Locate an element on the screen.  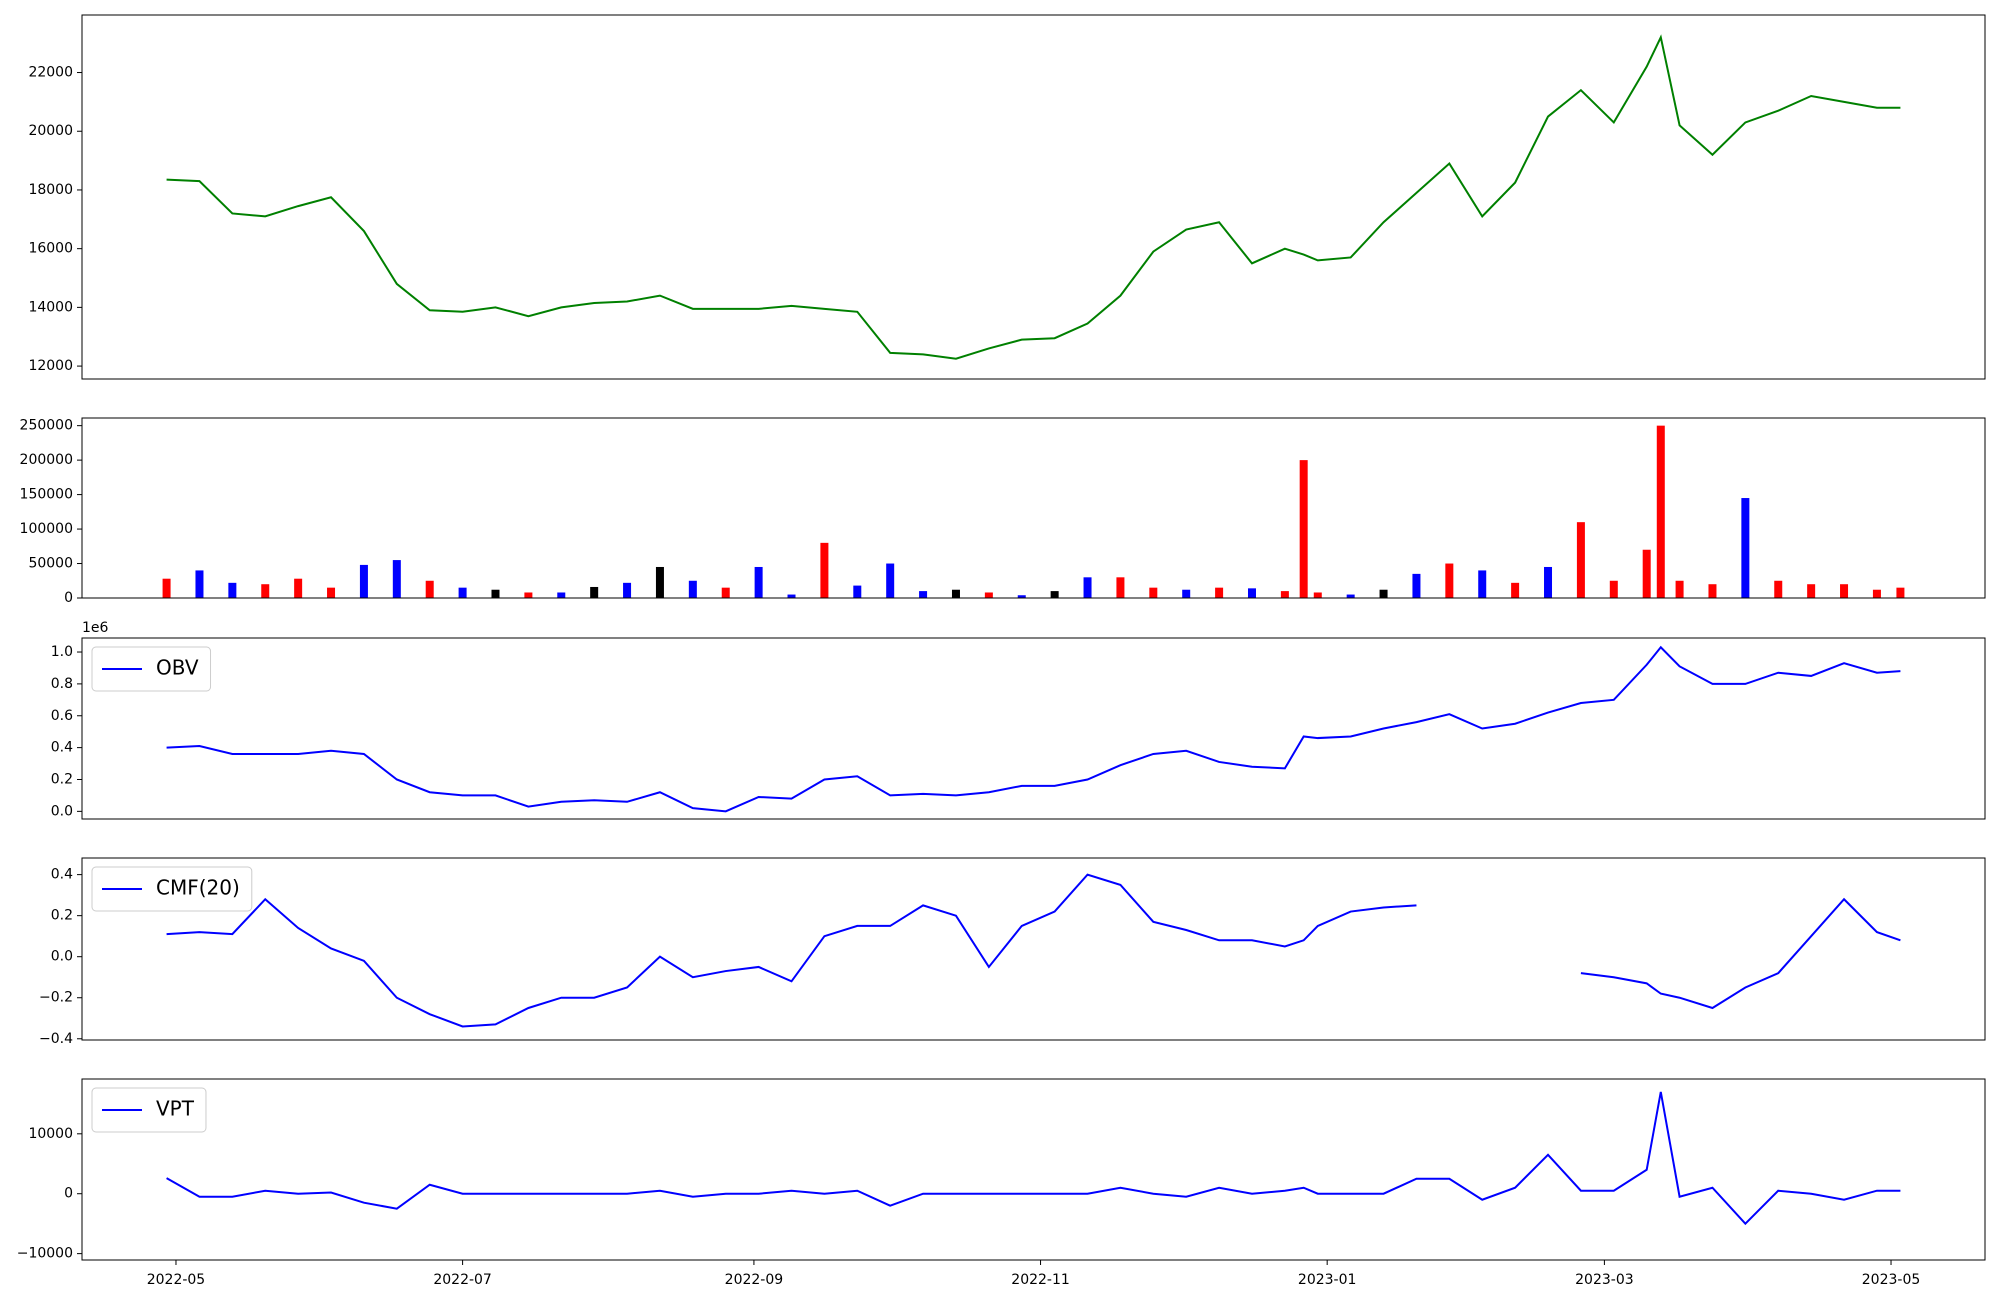
y-tick-label: 1.0 is located at coordinates (62, 652).